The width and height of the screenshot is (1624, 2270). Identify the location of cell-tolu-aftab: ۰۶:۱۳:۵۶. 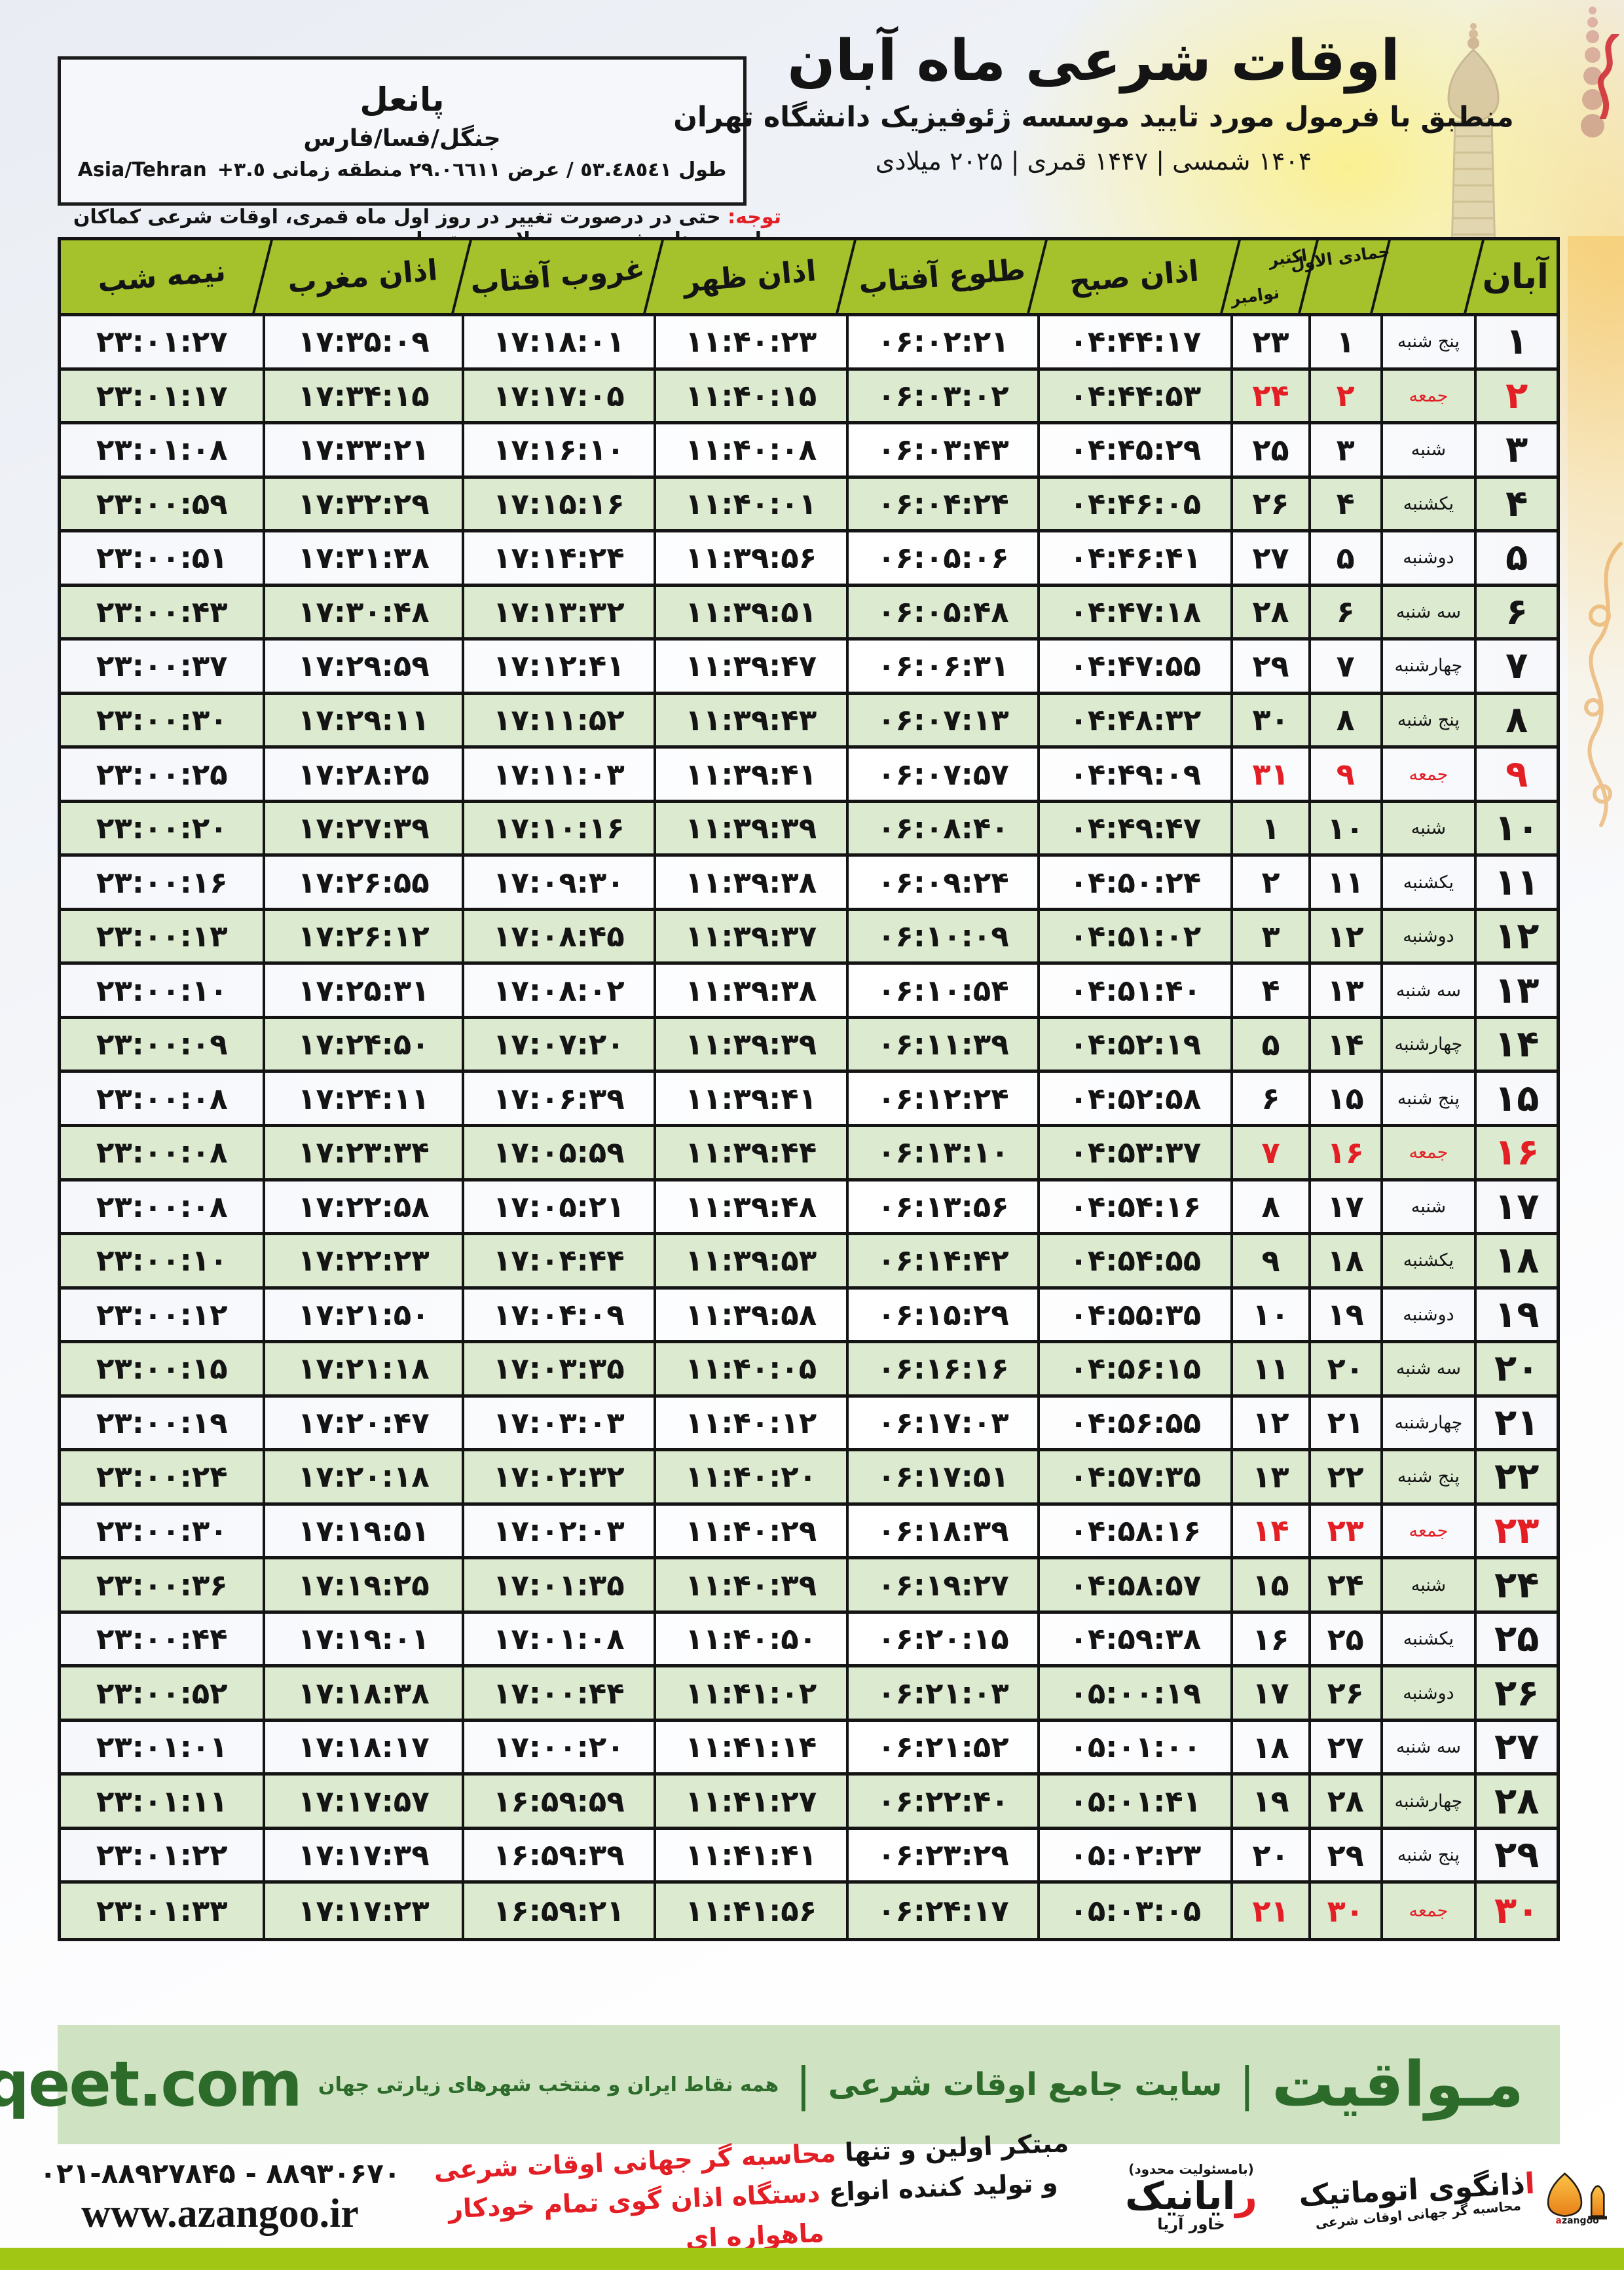
(941, 1207).